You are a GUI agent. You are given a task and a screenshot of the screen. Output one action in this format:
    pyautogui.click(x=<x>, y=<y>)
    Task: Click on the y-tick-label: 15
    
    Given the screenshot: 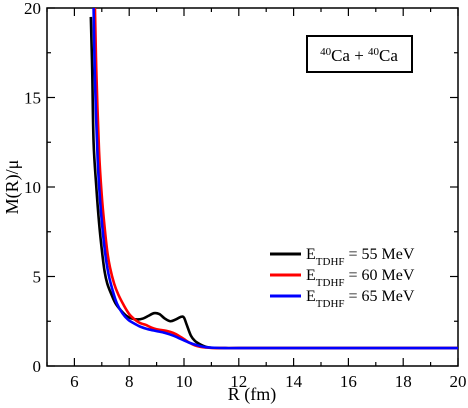 What is the action you would take?
    pyautogui.click(x=32, y=98)
    